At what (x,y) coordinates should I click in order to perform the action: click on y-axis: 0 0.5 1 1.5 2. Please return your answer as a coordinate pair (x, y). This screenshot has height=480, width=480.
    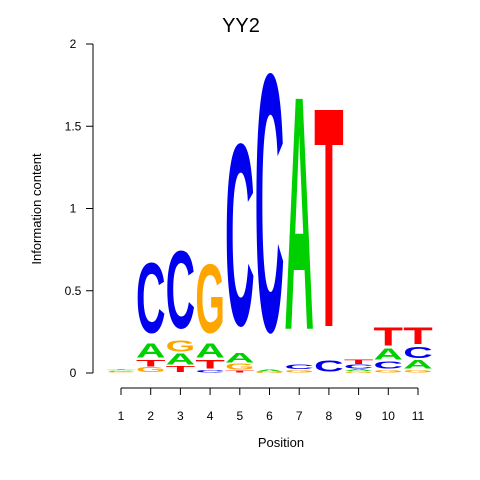
    Looking at the image, I should click on (79, 208).